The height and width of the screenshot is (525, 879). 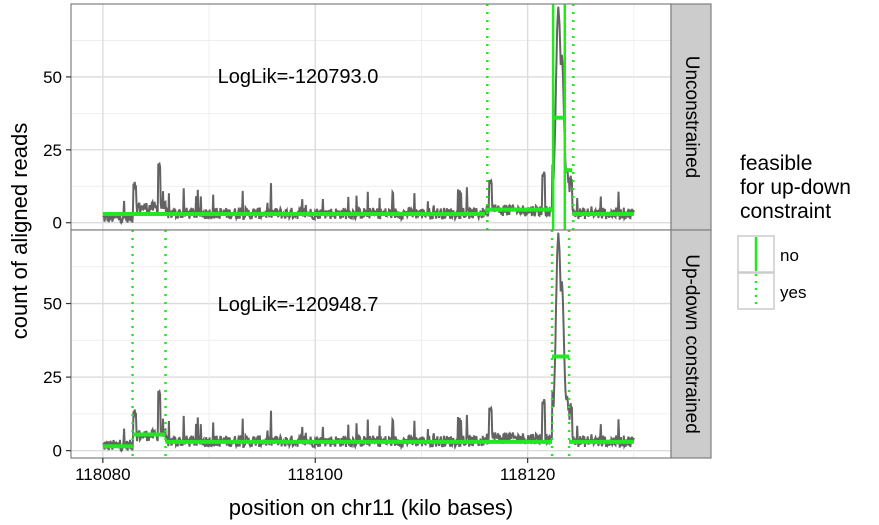 What do you see at coordinates (298, 305) in the screenshot?
I see `loglik-annotation: LogLik=-120948.7` at bounding box center [298, 305].